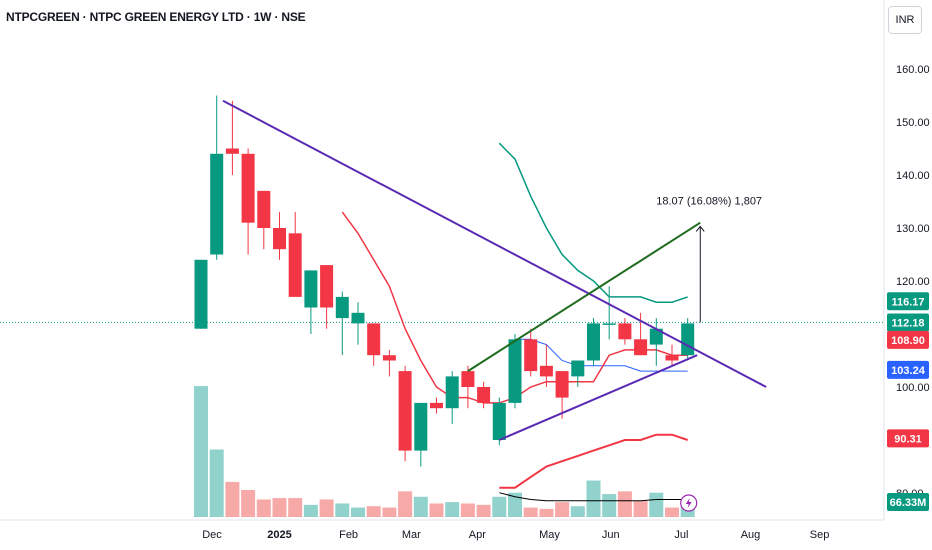 This screenshot has height=550, width=932. I want to click on x-tick-label: Aug, so click(751, 535).